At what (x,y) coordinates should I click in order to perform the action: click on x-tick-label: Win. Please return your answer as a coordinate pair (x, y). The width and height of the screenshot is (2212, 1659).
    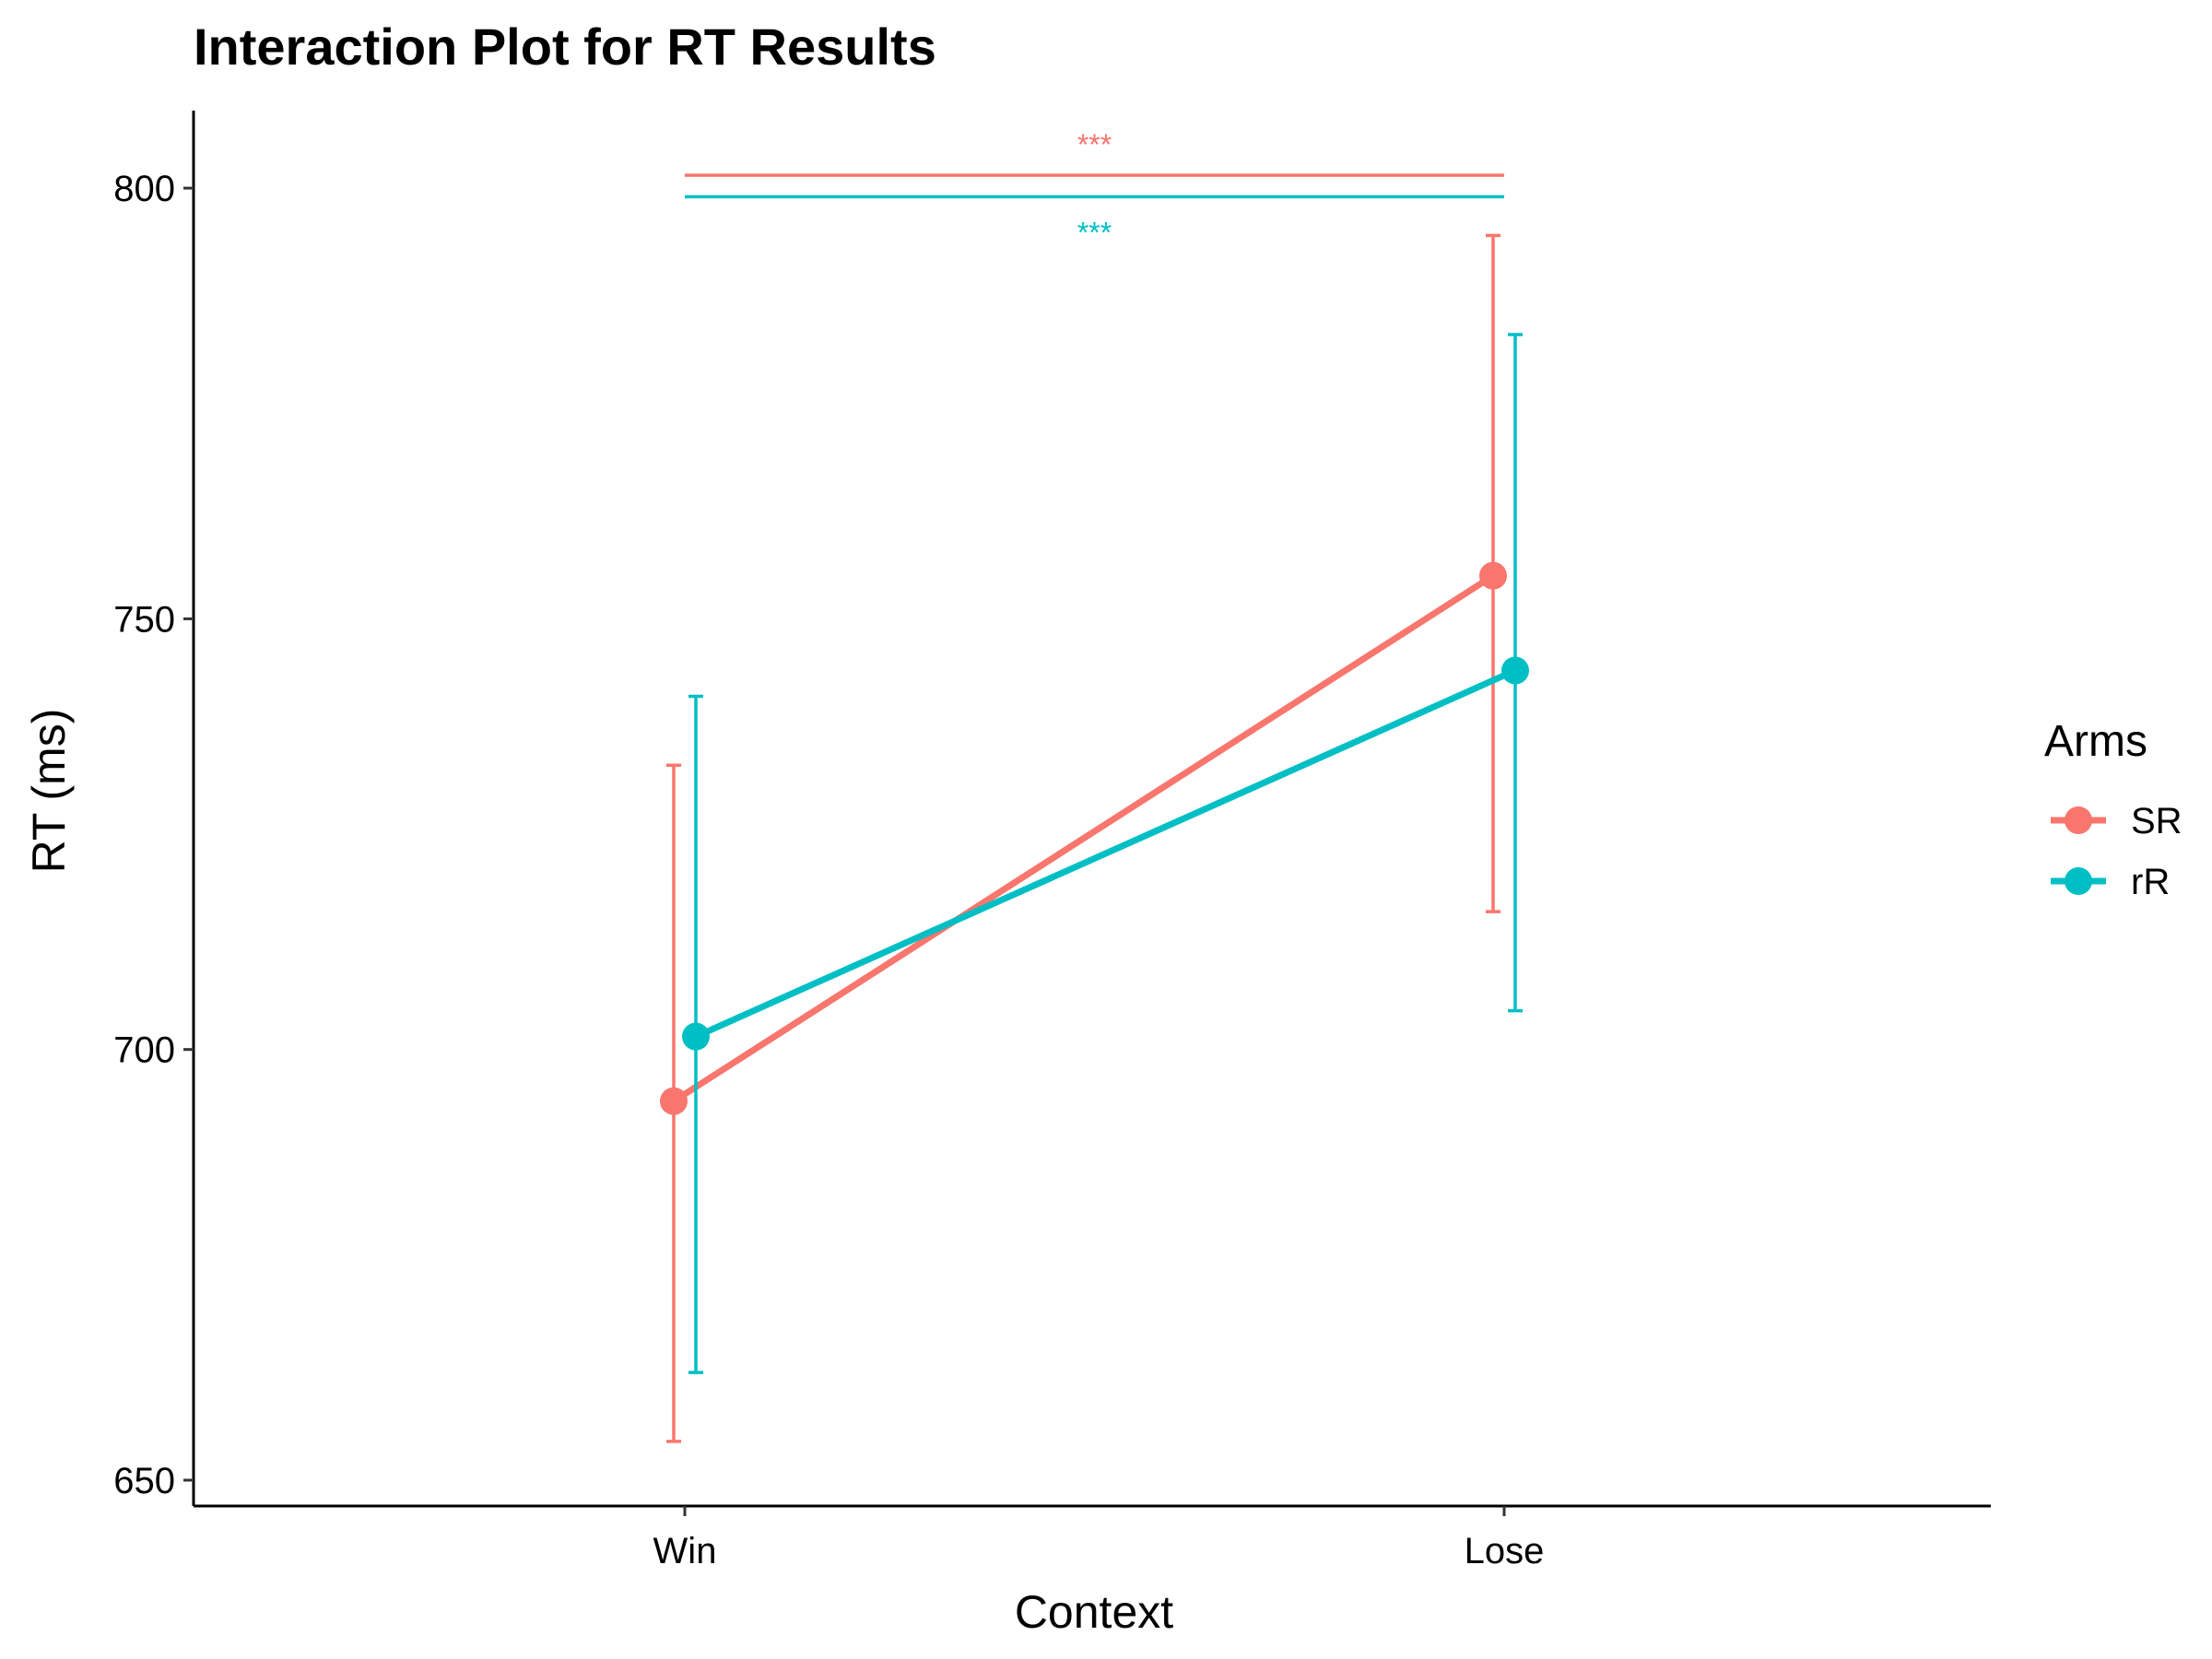
    Looking at the image, I should click on (685, 1551).